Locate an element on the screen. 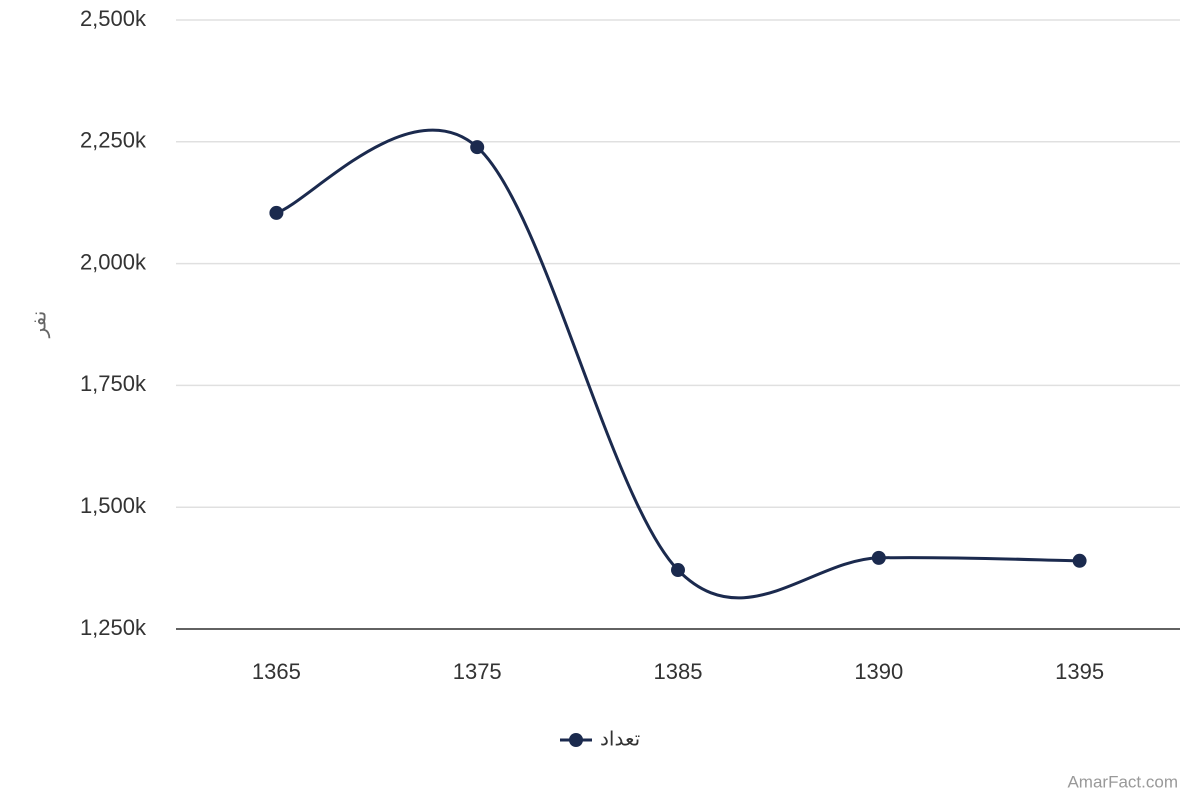  x-tick-label: 1395 is located at coordinates (1079, 671).